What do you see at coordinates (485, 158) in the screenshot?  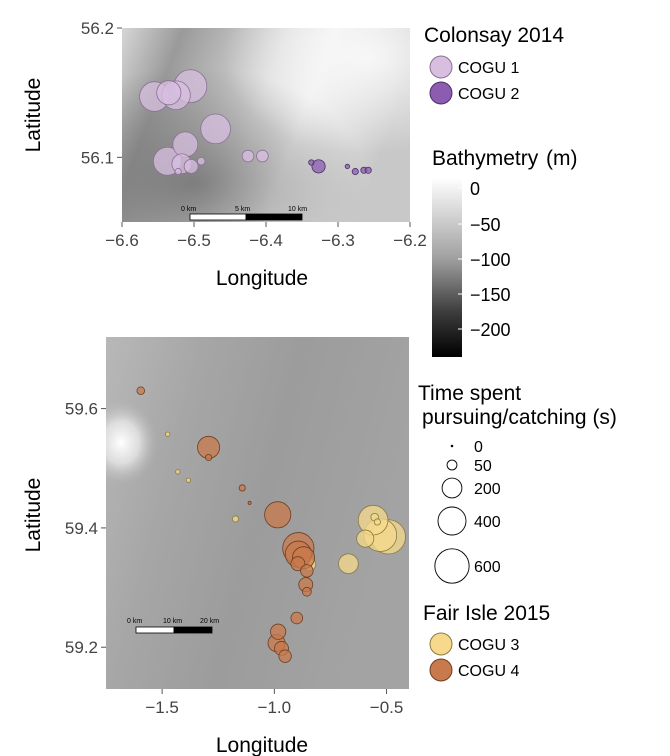 I see `bathymetry-title: Bathymetry` at bounding box center [485, 158].